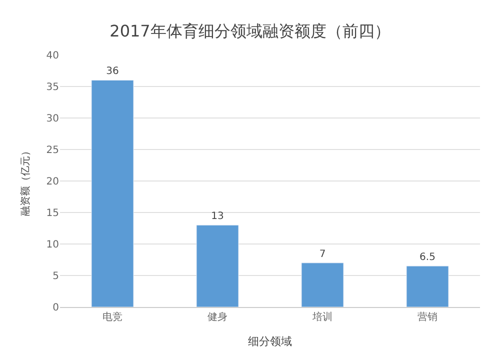 The height and width of the screenshot is (362, 500). What do you see at coordinates (52, 245) in the screenshot?
I see `y-tick-label: 10` at bounding box center [52, 245].